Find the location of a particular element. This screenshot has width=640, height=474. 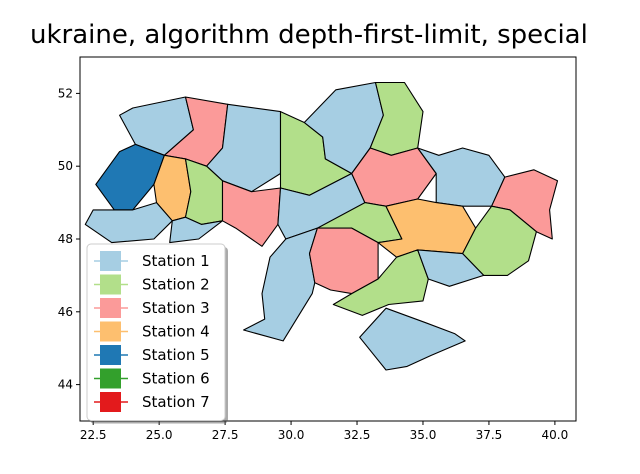

x-tick-label: 22.5 is located at coordinates (93, 435).